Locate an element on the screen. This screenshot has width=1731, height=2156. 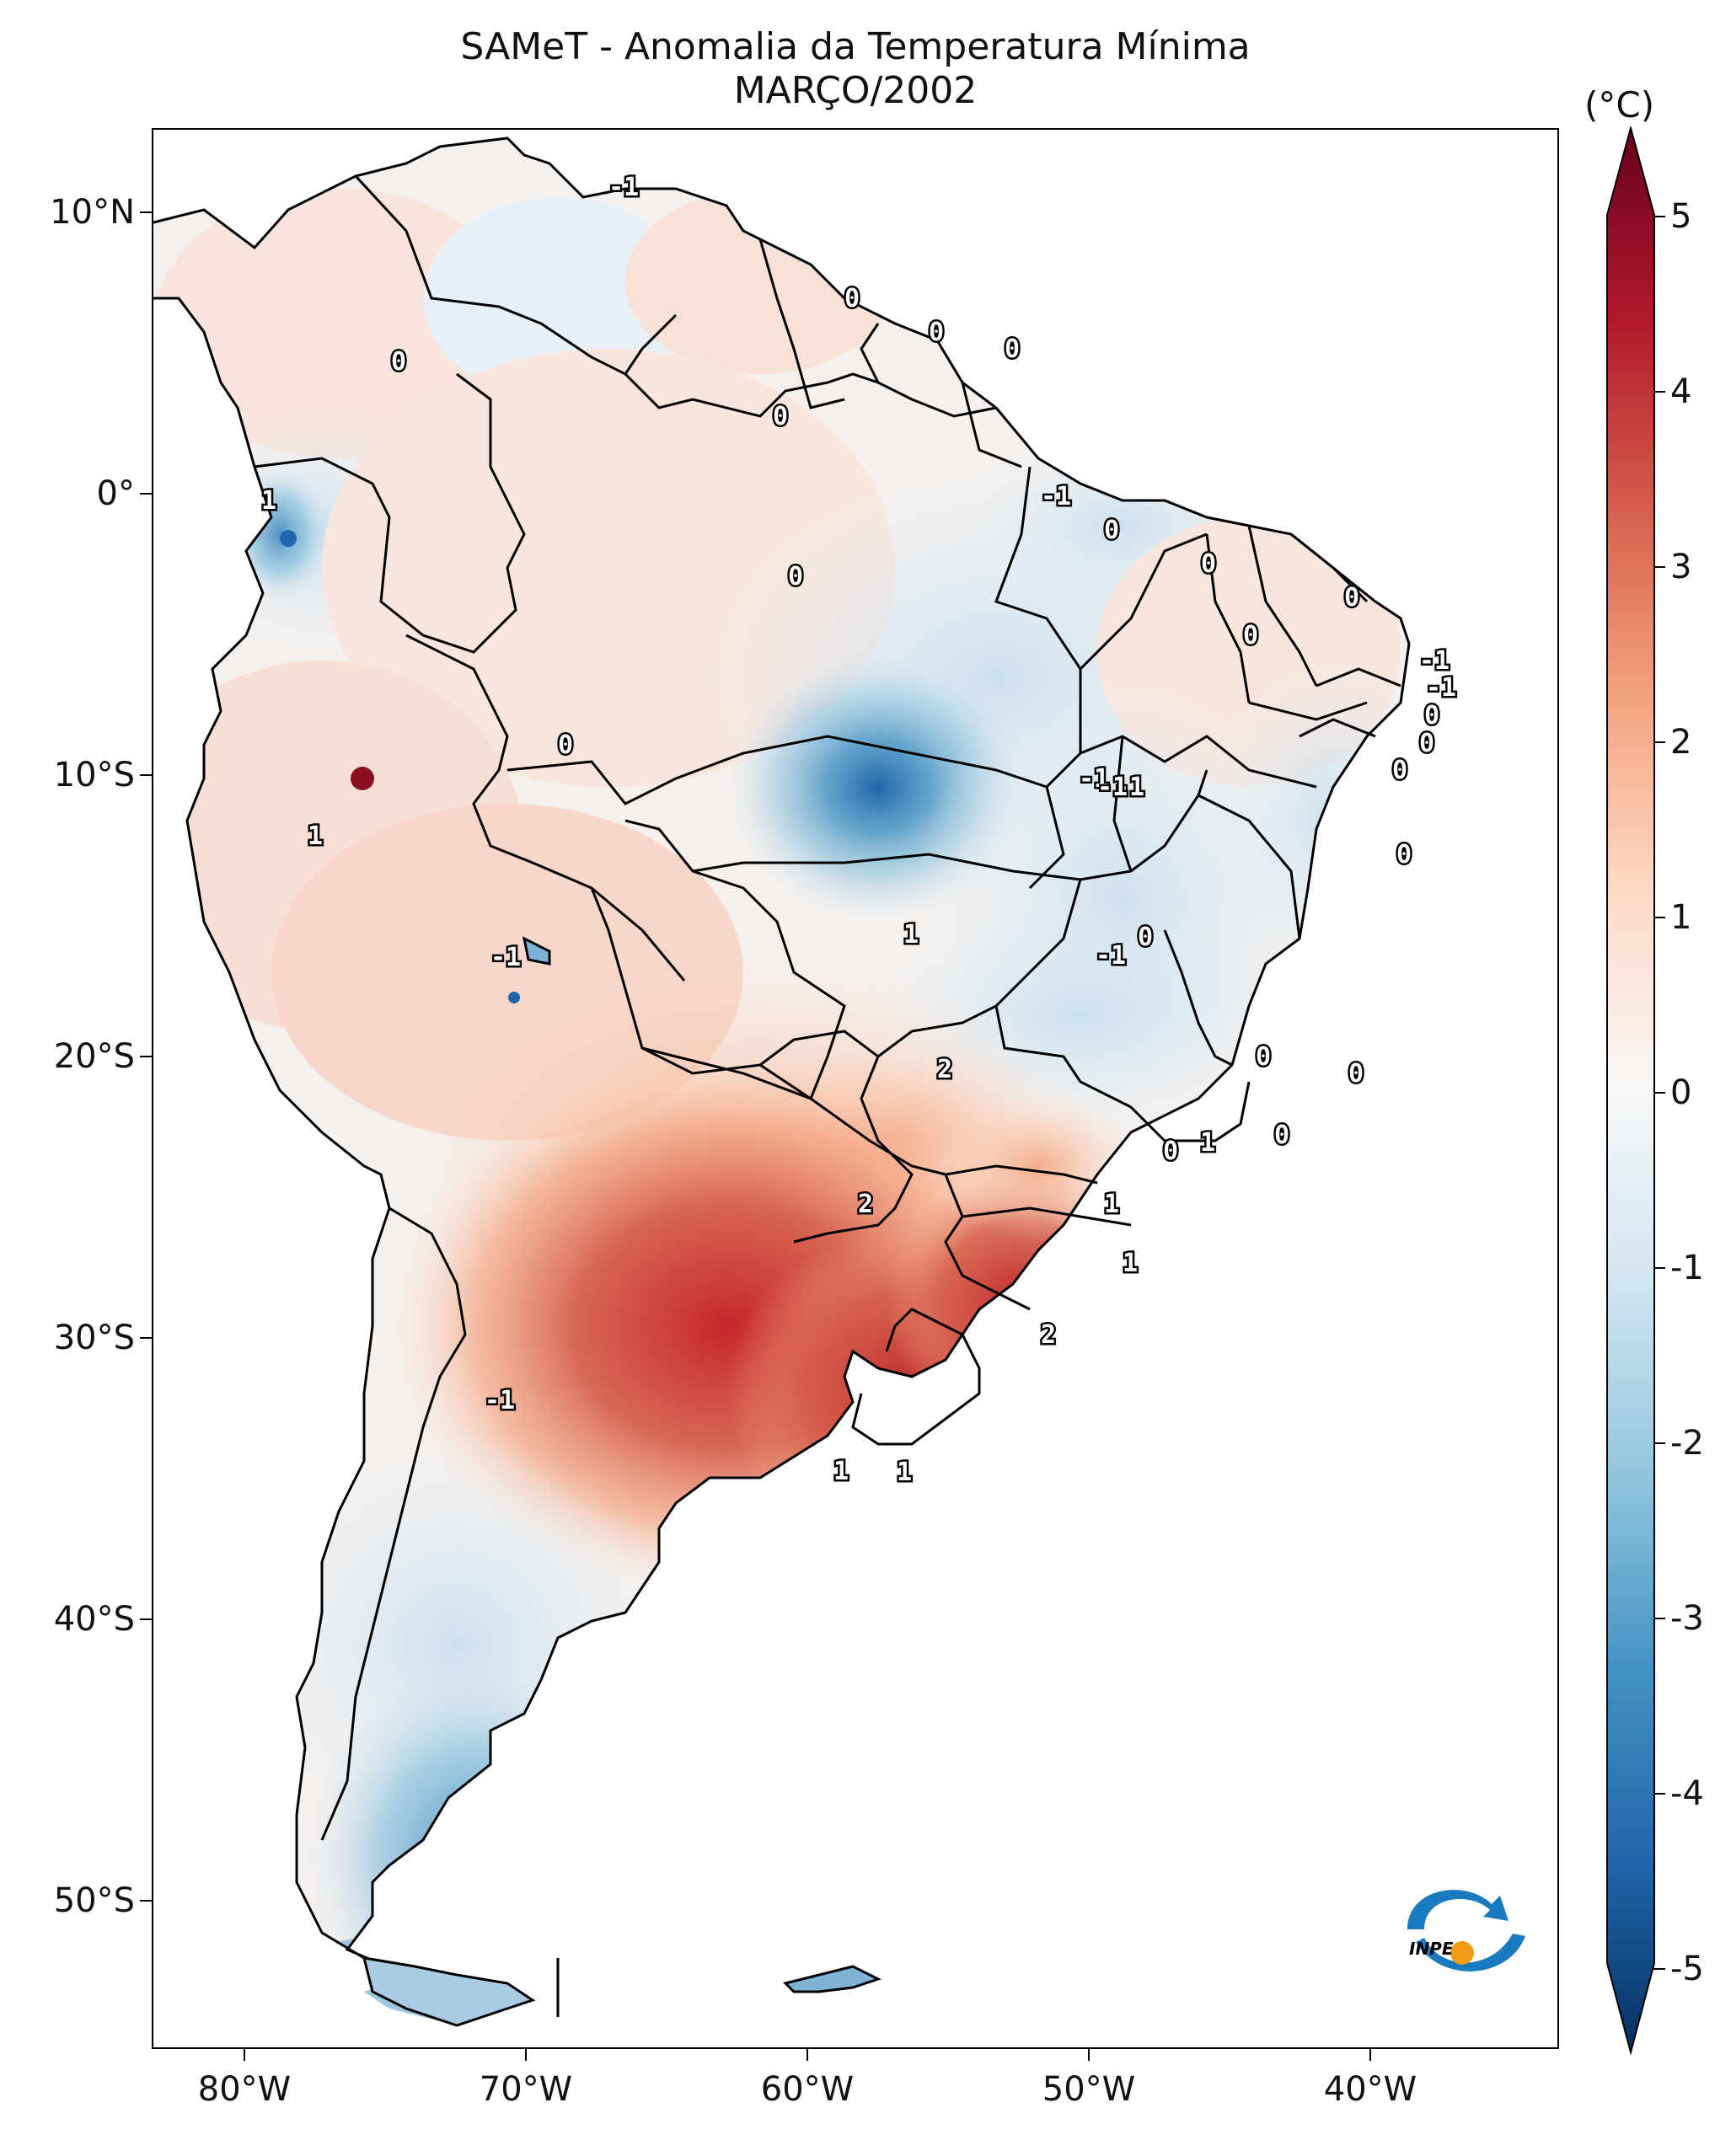
colorbar-tick-label: 1 is located at coordinates (1681, 917).